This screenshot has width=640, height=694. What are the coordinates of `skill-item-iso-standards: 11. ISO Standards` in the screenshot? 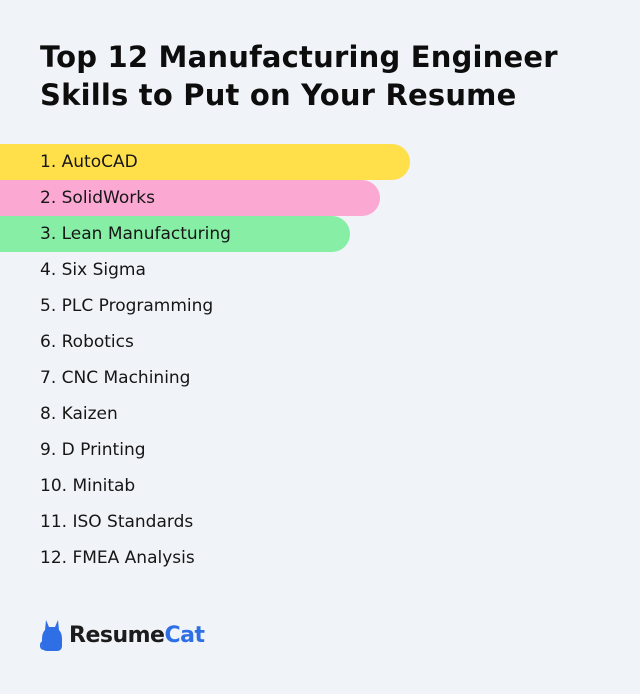 It's located at (117, 522).